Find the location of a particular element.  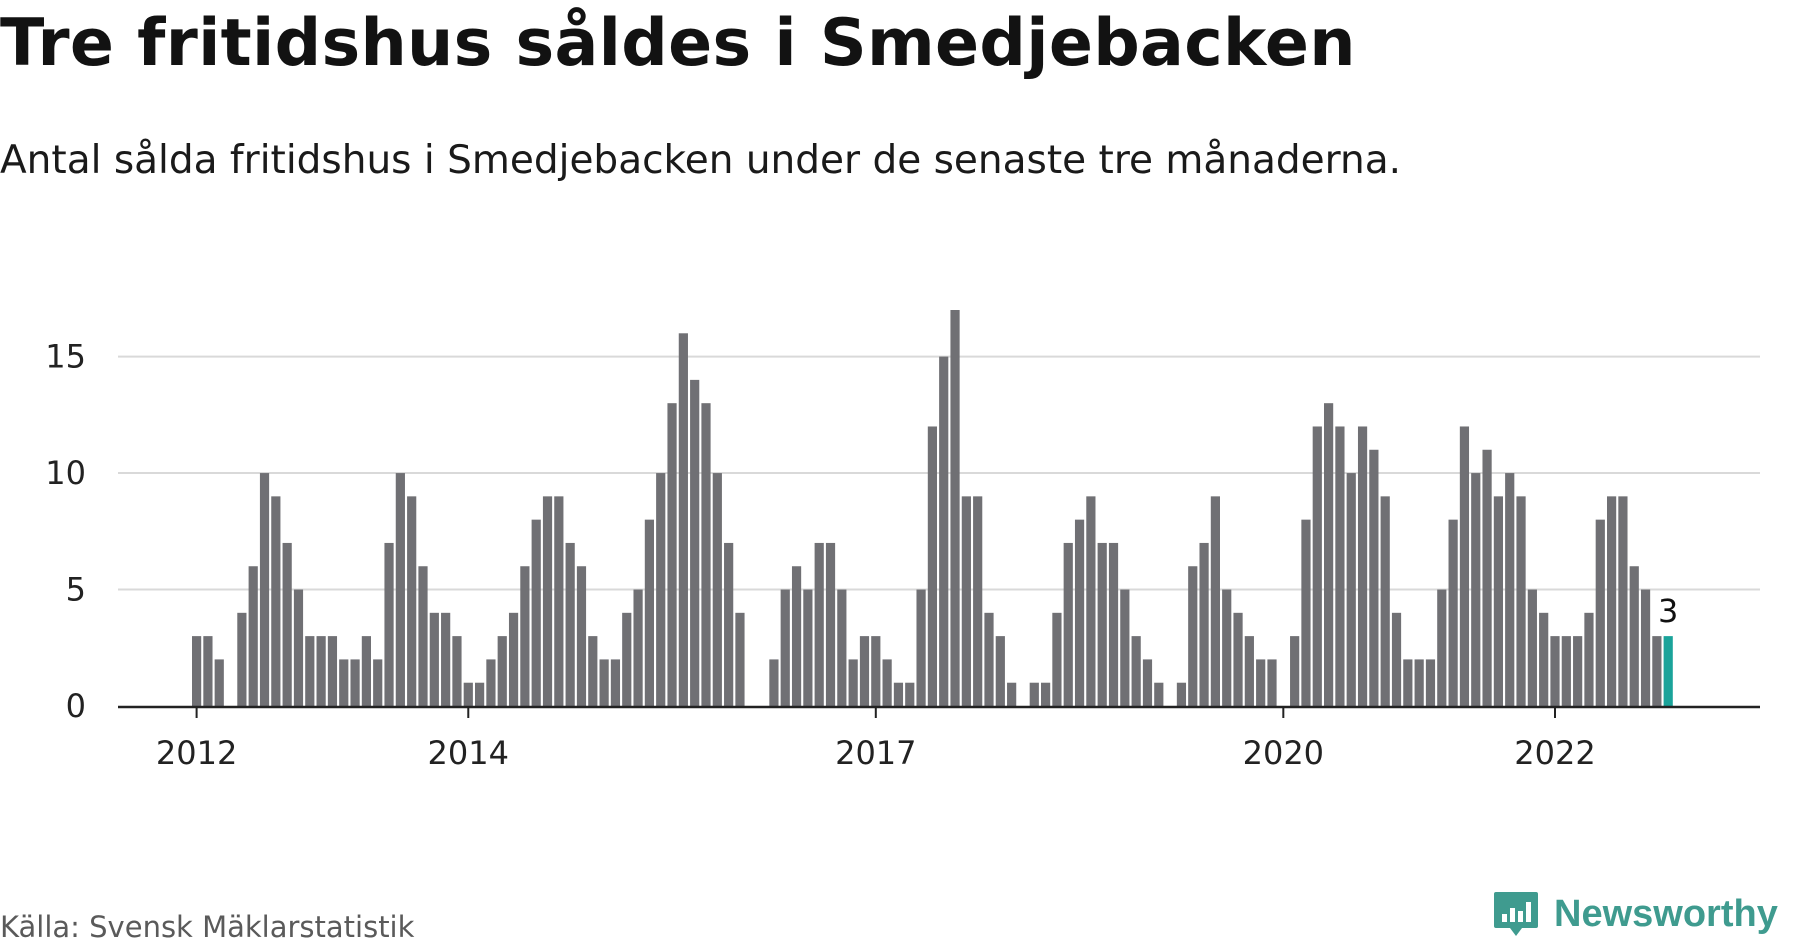

source-note: Källa: Svensk Mäklarstatistik is located at coordinates (207, 927).